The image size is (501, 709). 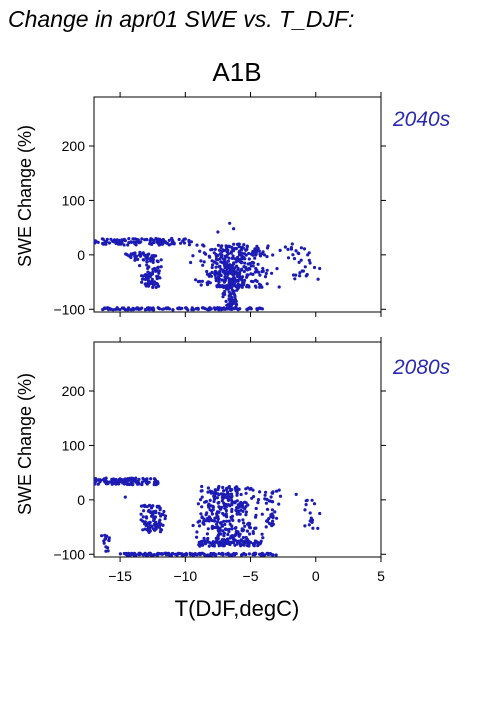 I want to click on scatter-points, so click(x=207, y=266).